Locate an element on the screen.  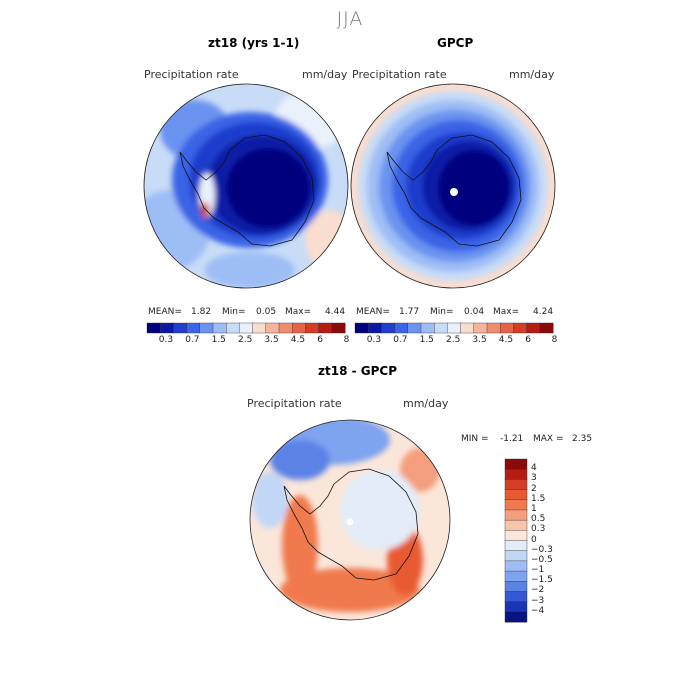
panel2-colorbar-tick-label: 0.7 is located at coordinates (400, 340).